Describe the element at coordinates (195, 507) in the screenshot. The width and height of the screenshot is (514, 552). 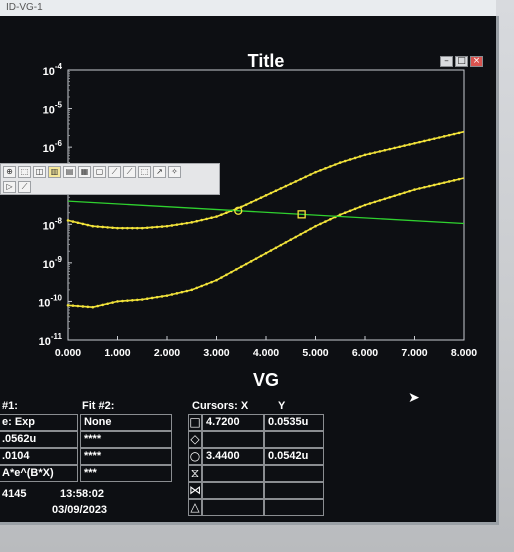
I see `cursor-symbol-icon: △` at that location.